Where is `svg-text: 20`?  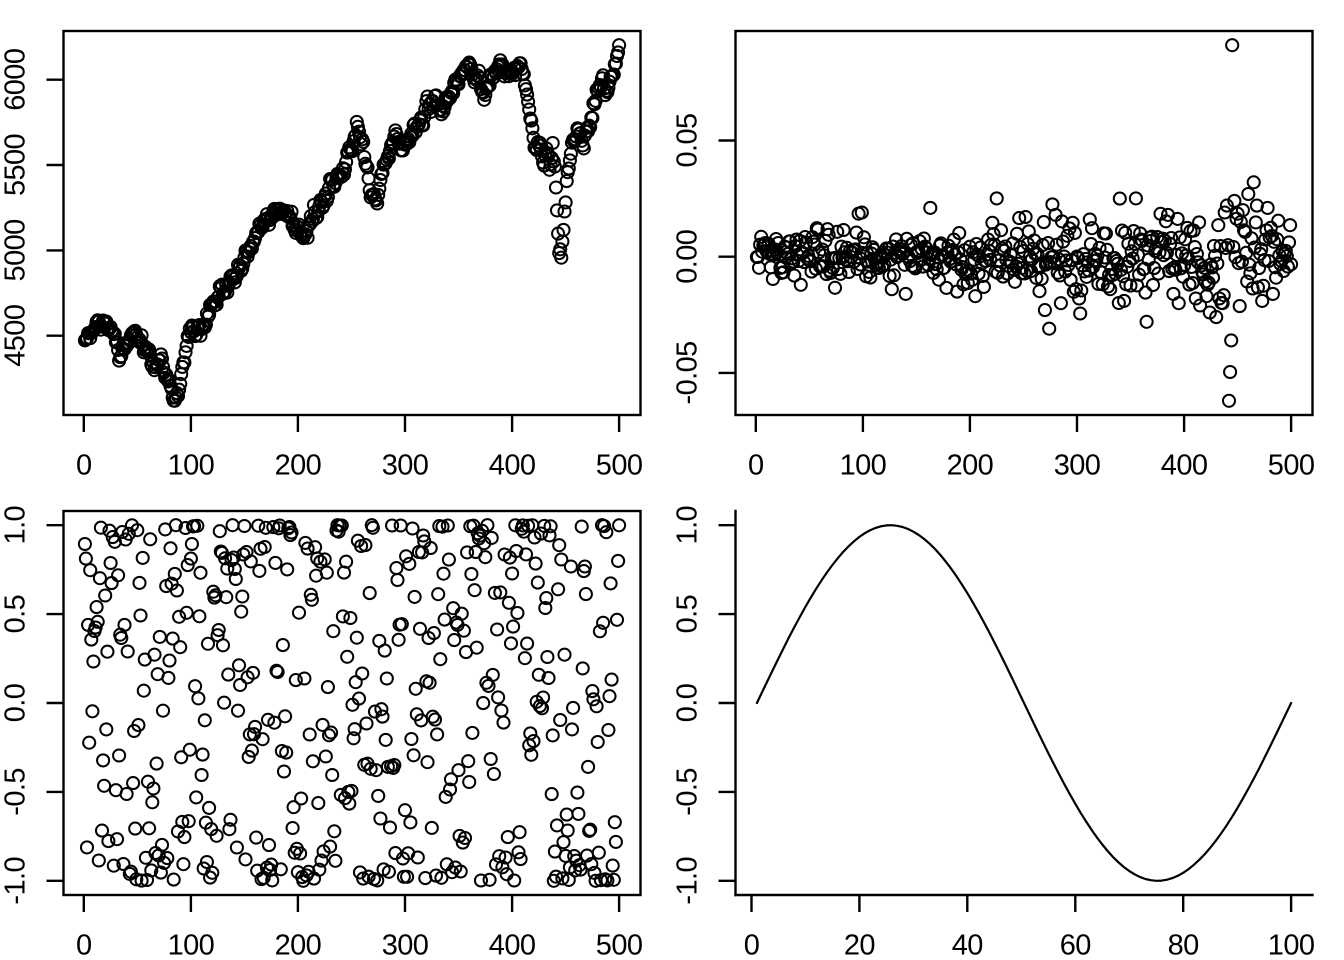
svg-text: 20 is located at coordinates (859, 945).